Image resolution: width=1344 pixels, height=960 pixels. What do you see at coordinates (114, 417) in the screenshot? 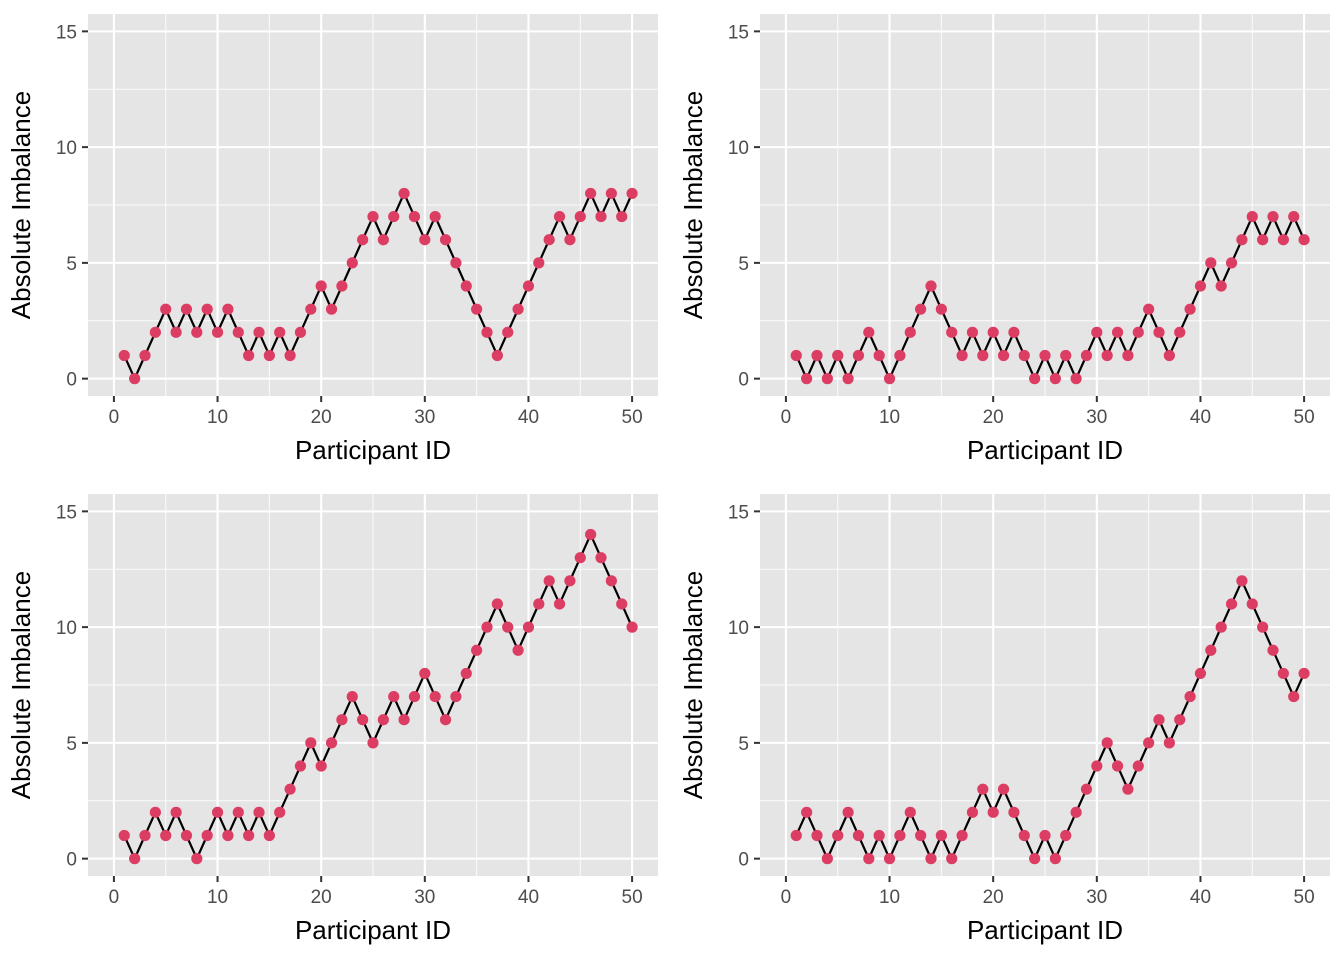
I see `x-tick-label: 0` at bounding box center [114, 417].